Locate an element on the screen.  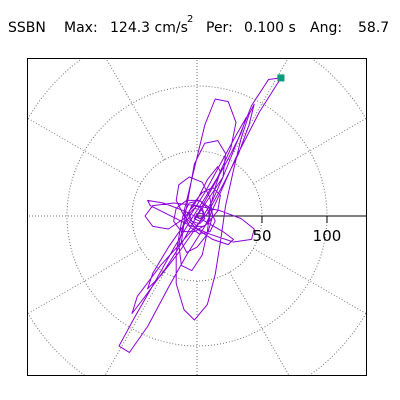
period-label: Per: is located at coordinates (219, 28).